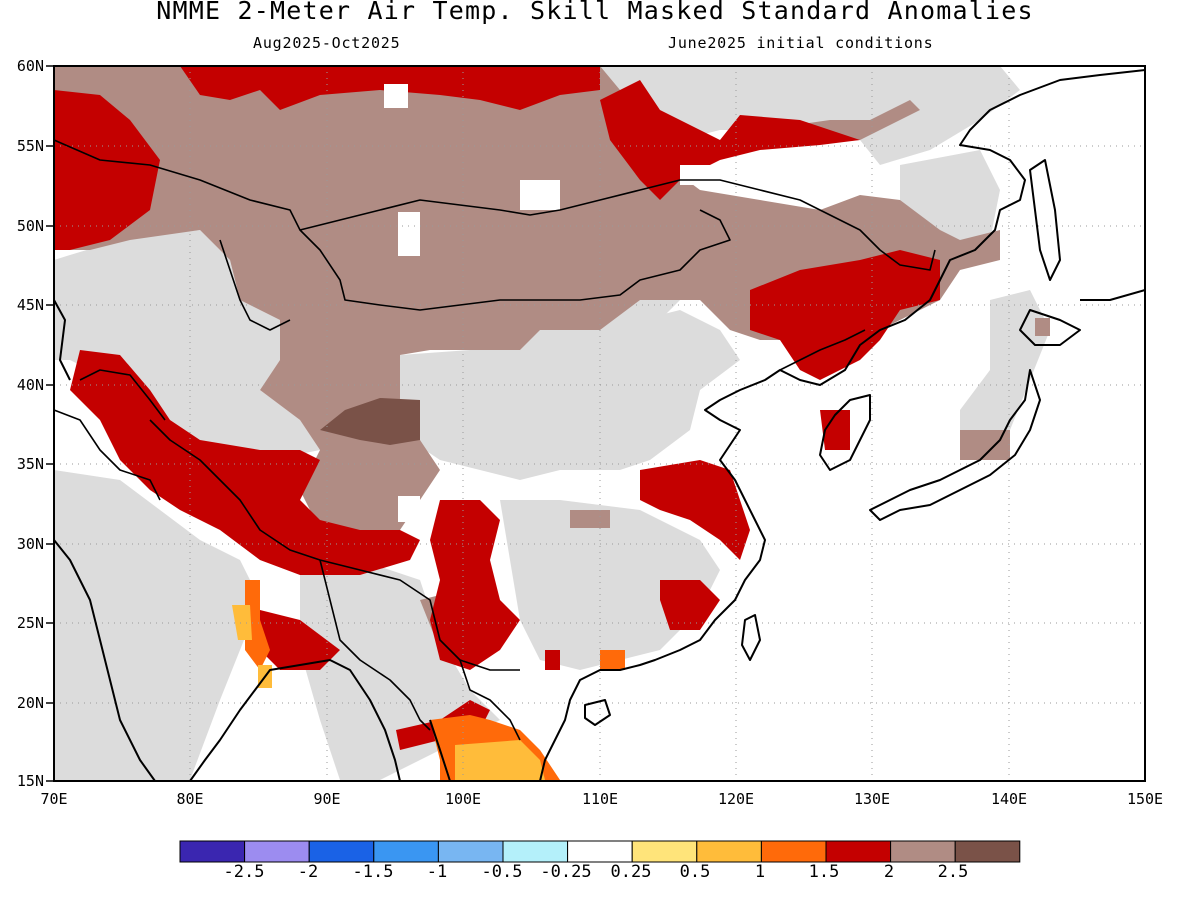 The height and width of the screenshot is (900, 1200). What do you see at coordinates (30, 781) in the screenshot?
I see `lat-label: 15N` at bounding box center [30, 781].